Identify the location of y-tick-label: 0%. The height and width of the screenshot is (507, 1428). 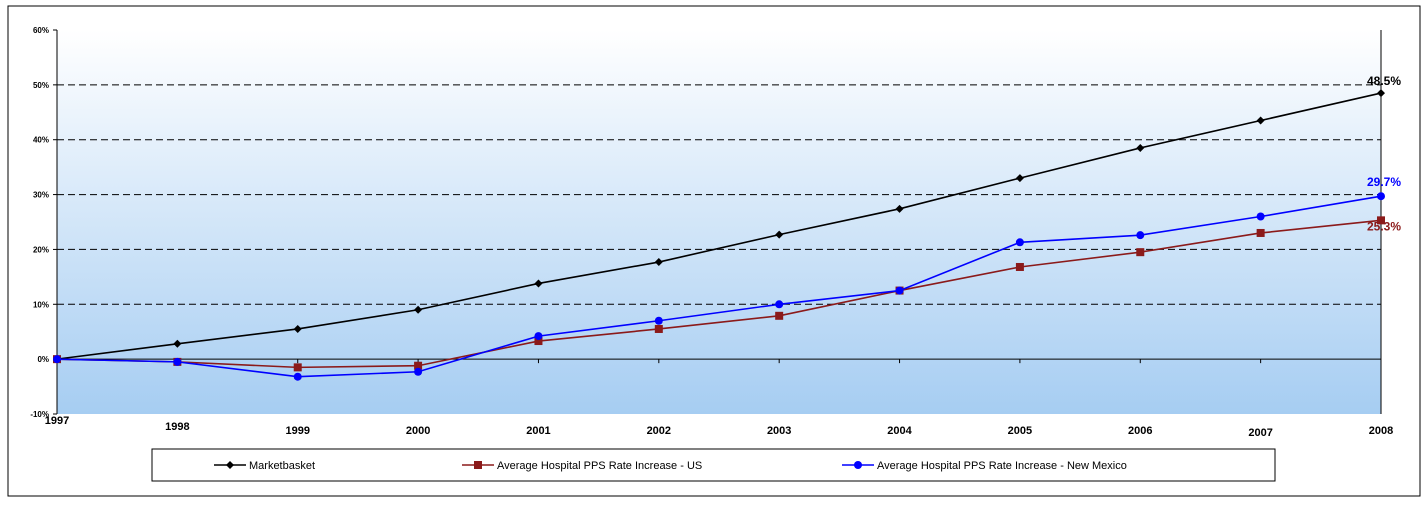
(43, 359).